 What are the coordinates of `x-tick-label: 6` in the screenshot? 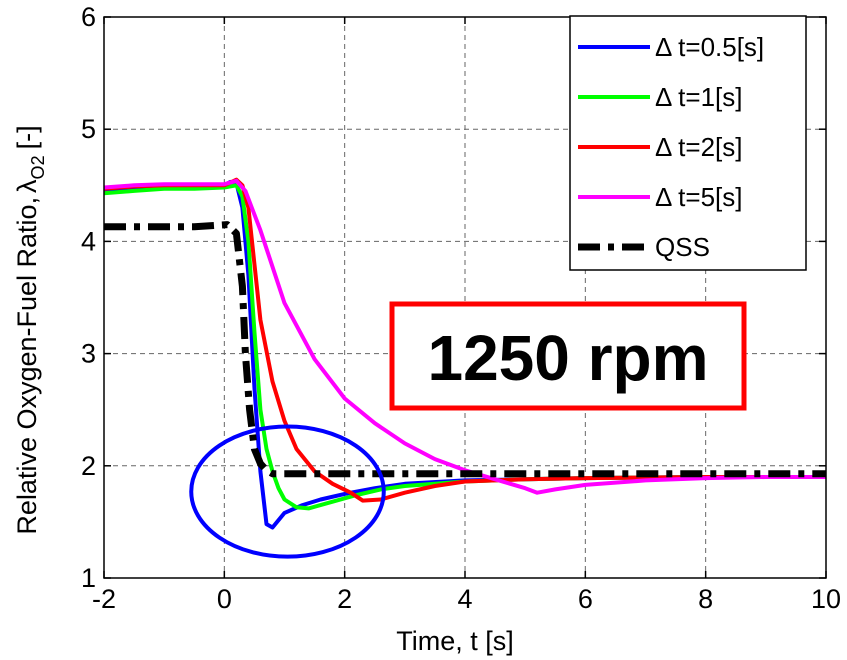 It's located at (585, 599).